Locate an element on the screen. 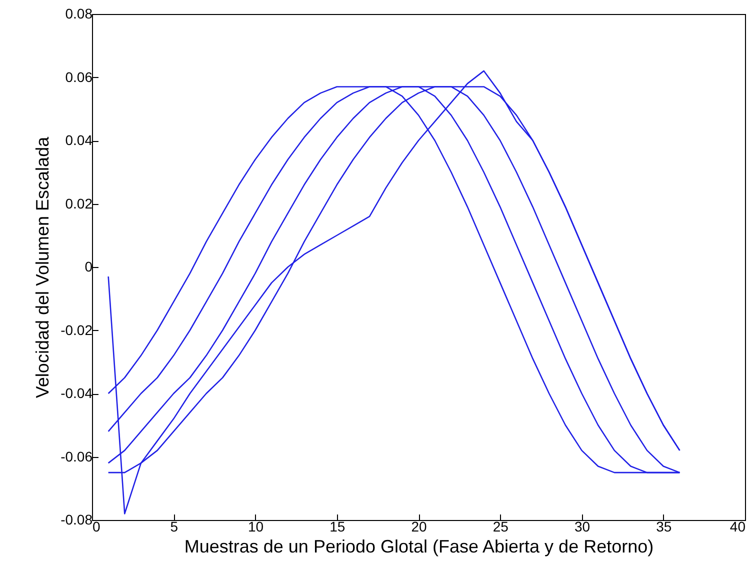  y-axis-title: Velocidad del Volumen Escalada is located at coordinates (42, 267).